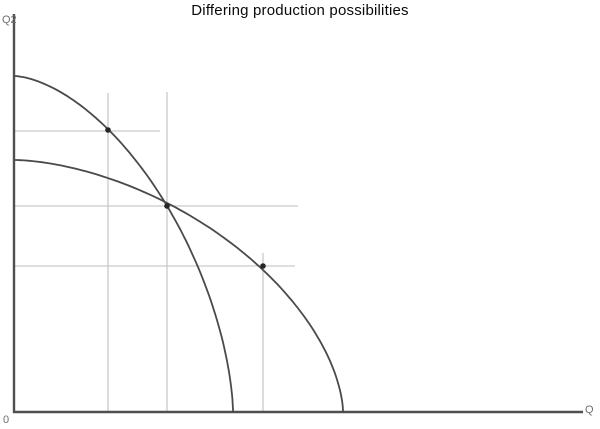  Describe the element at coordinates (300, 10) in the screenshot. I see `chart-title: Differing production possibilities` at that location.